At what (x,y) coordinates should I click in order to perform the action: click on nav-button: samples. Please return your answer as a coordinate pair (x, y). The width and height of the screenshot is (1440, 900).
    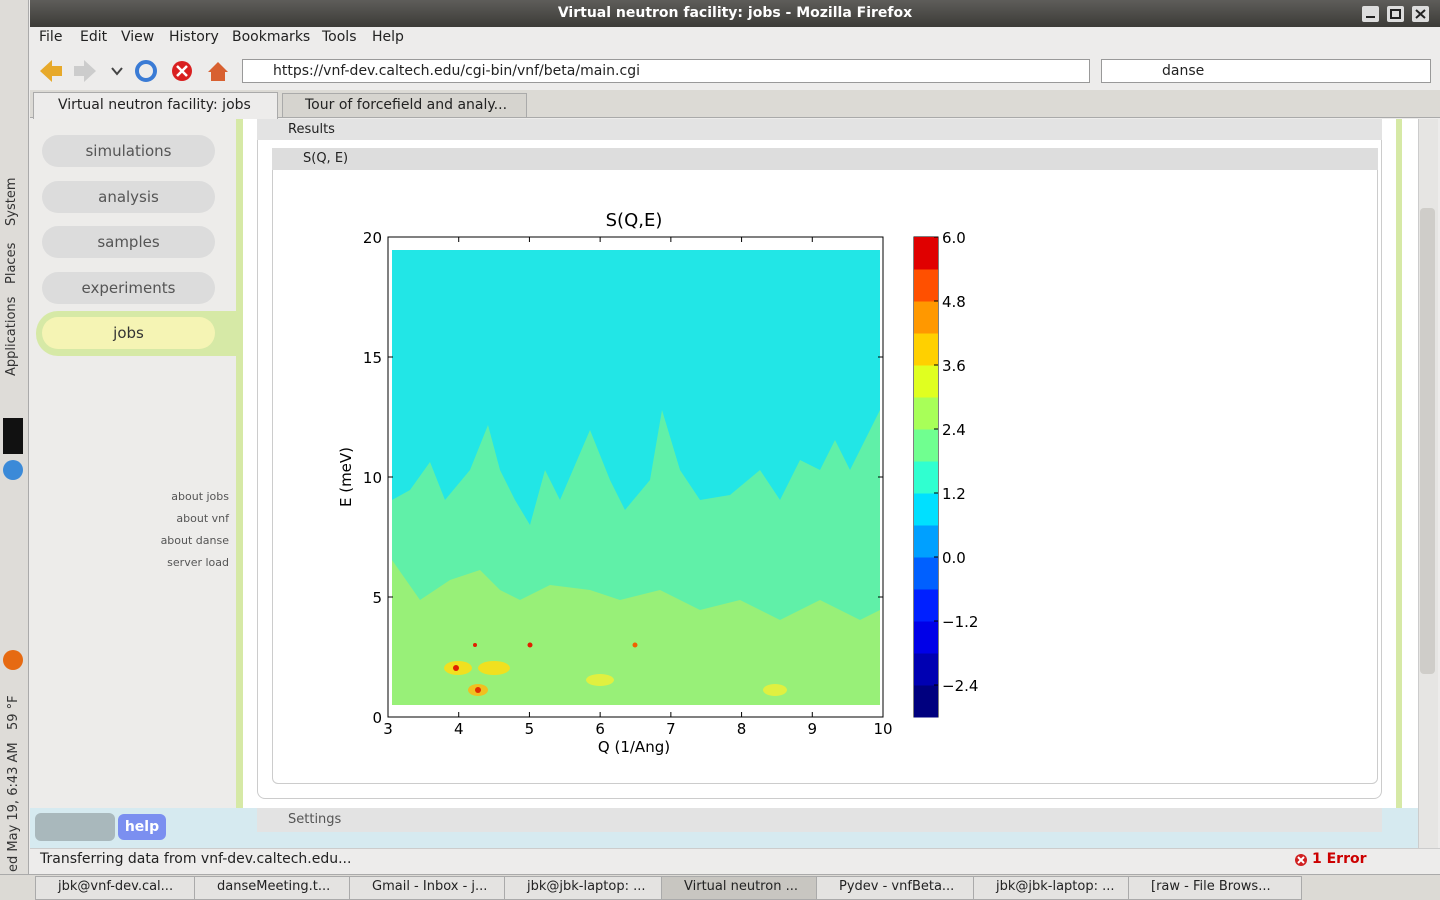
    Looking at the image, I should click on (128, 242).